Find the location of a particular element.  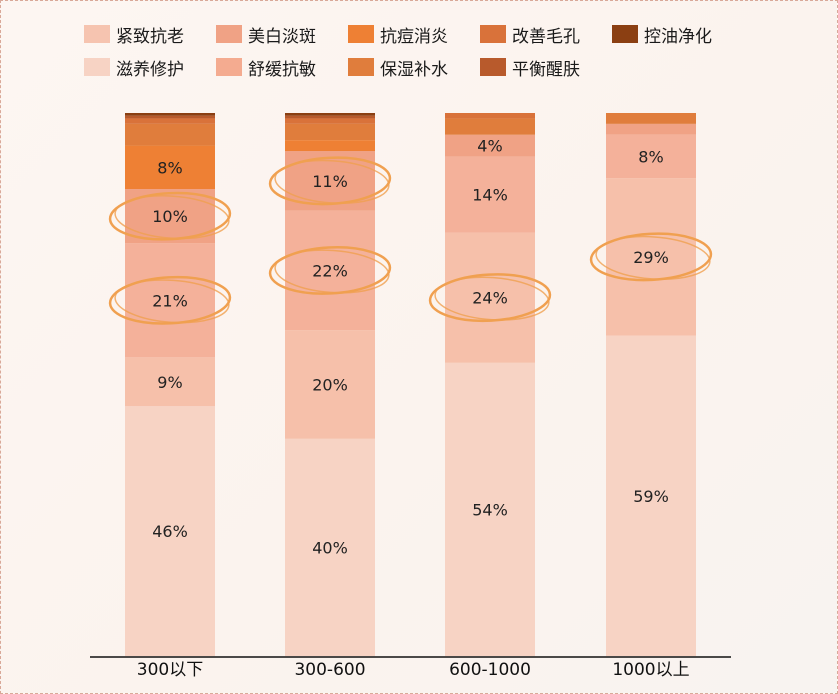

legend-label: 保湿补水 is located at coordinates (414, 69).